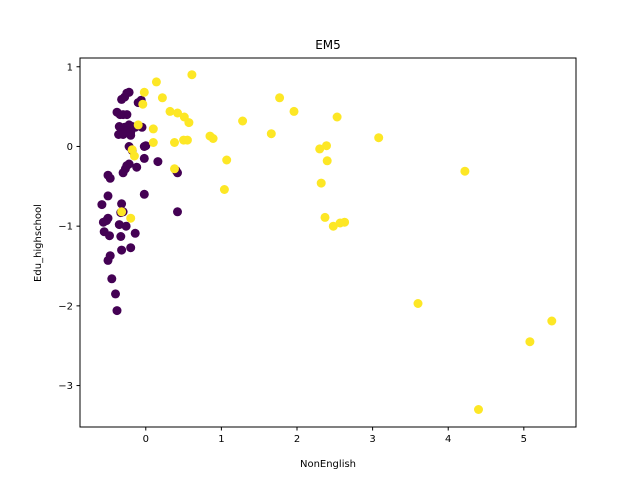  I want to click on y-axis: −3 −2 −1 0 1, so click(69, 227).